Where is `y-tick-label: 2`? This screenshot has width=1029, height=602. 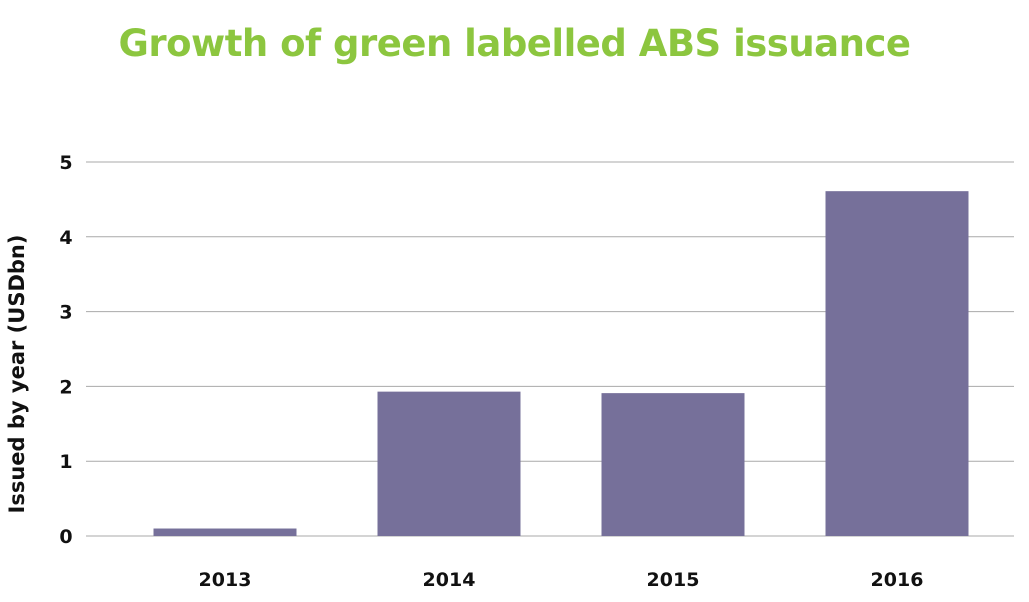
y-tick-label: 2 is located at coordinates (65, 387).